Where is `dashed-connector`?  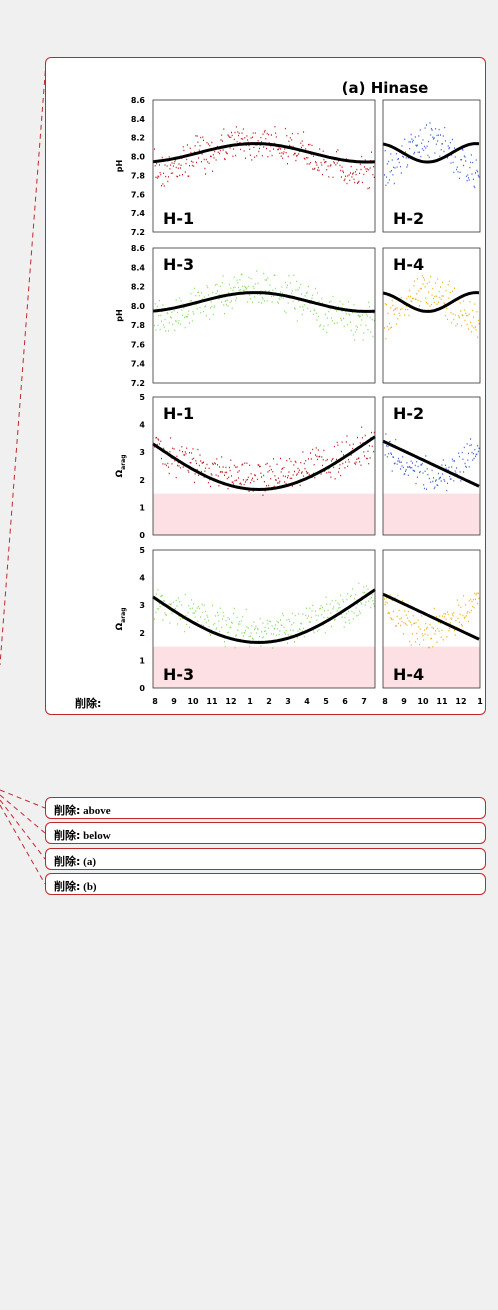
dashed-connector is located at coordinates (23, 473).